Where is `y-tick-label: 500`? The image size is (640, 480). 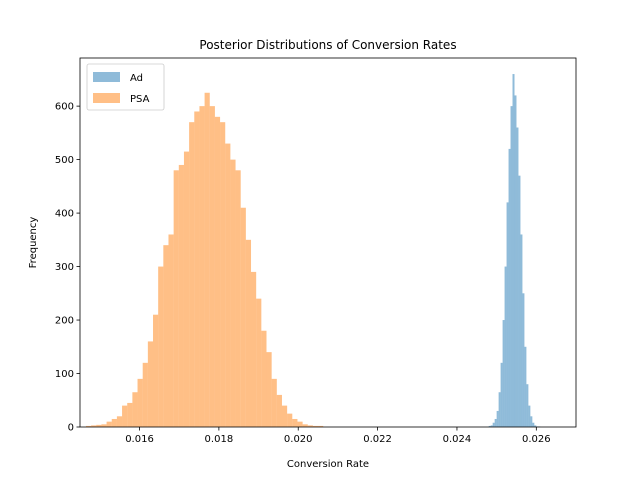 y-tick-label: 500 is located at coordinates (64, 160).